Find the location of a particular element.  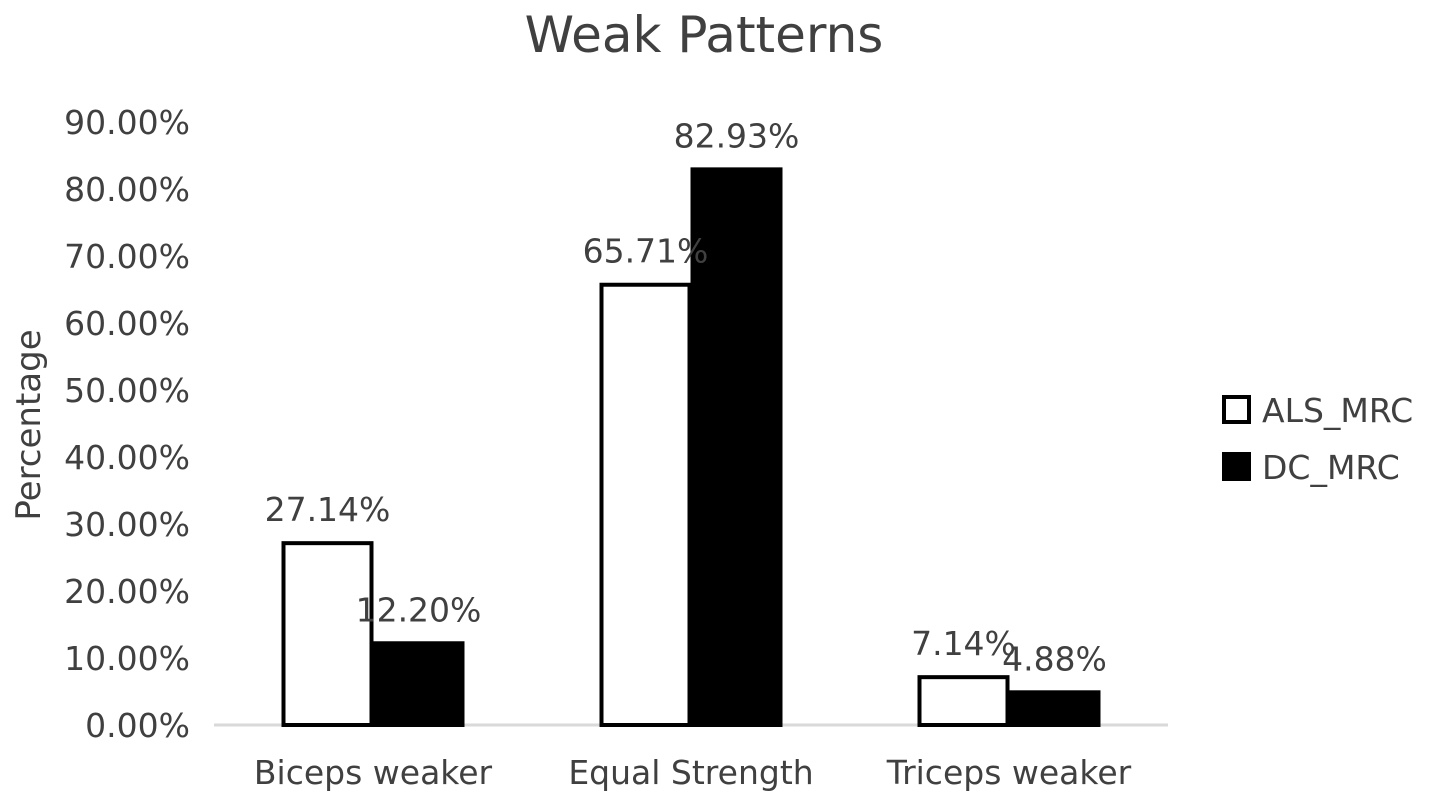

y-tick-label: 70.00% is located at coordinates (127, 256).